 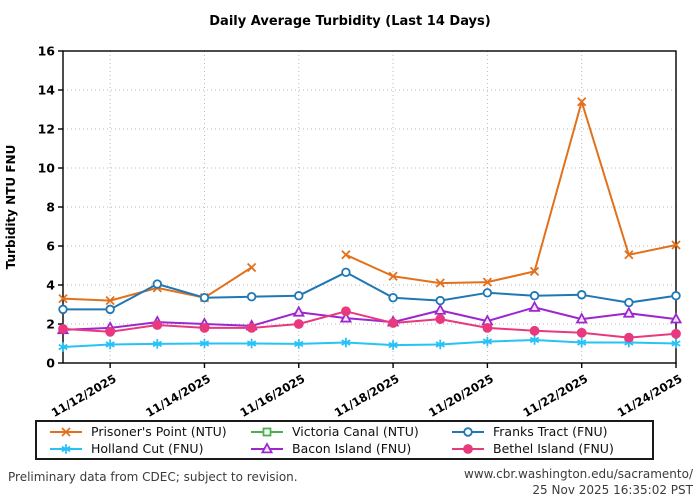 What do you see at coordinates (650, 395) in the screenshot?
I see `x-tick-label: 11/24/2025` at bounding box center [650, 395].